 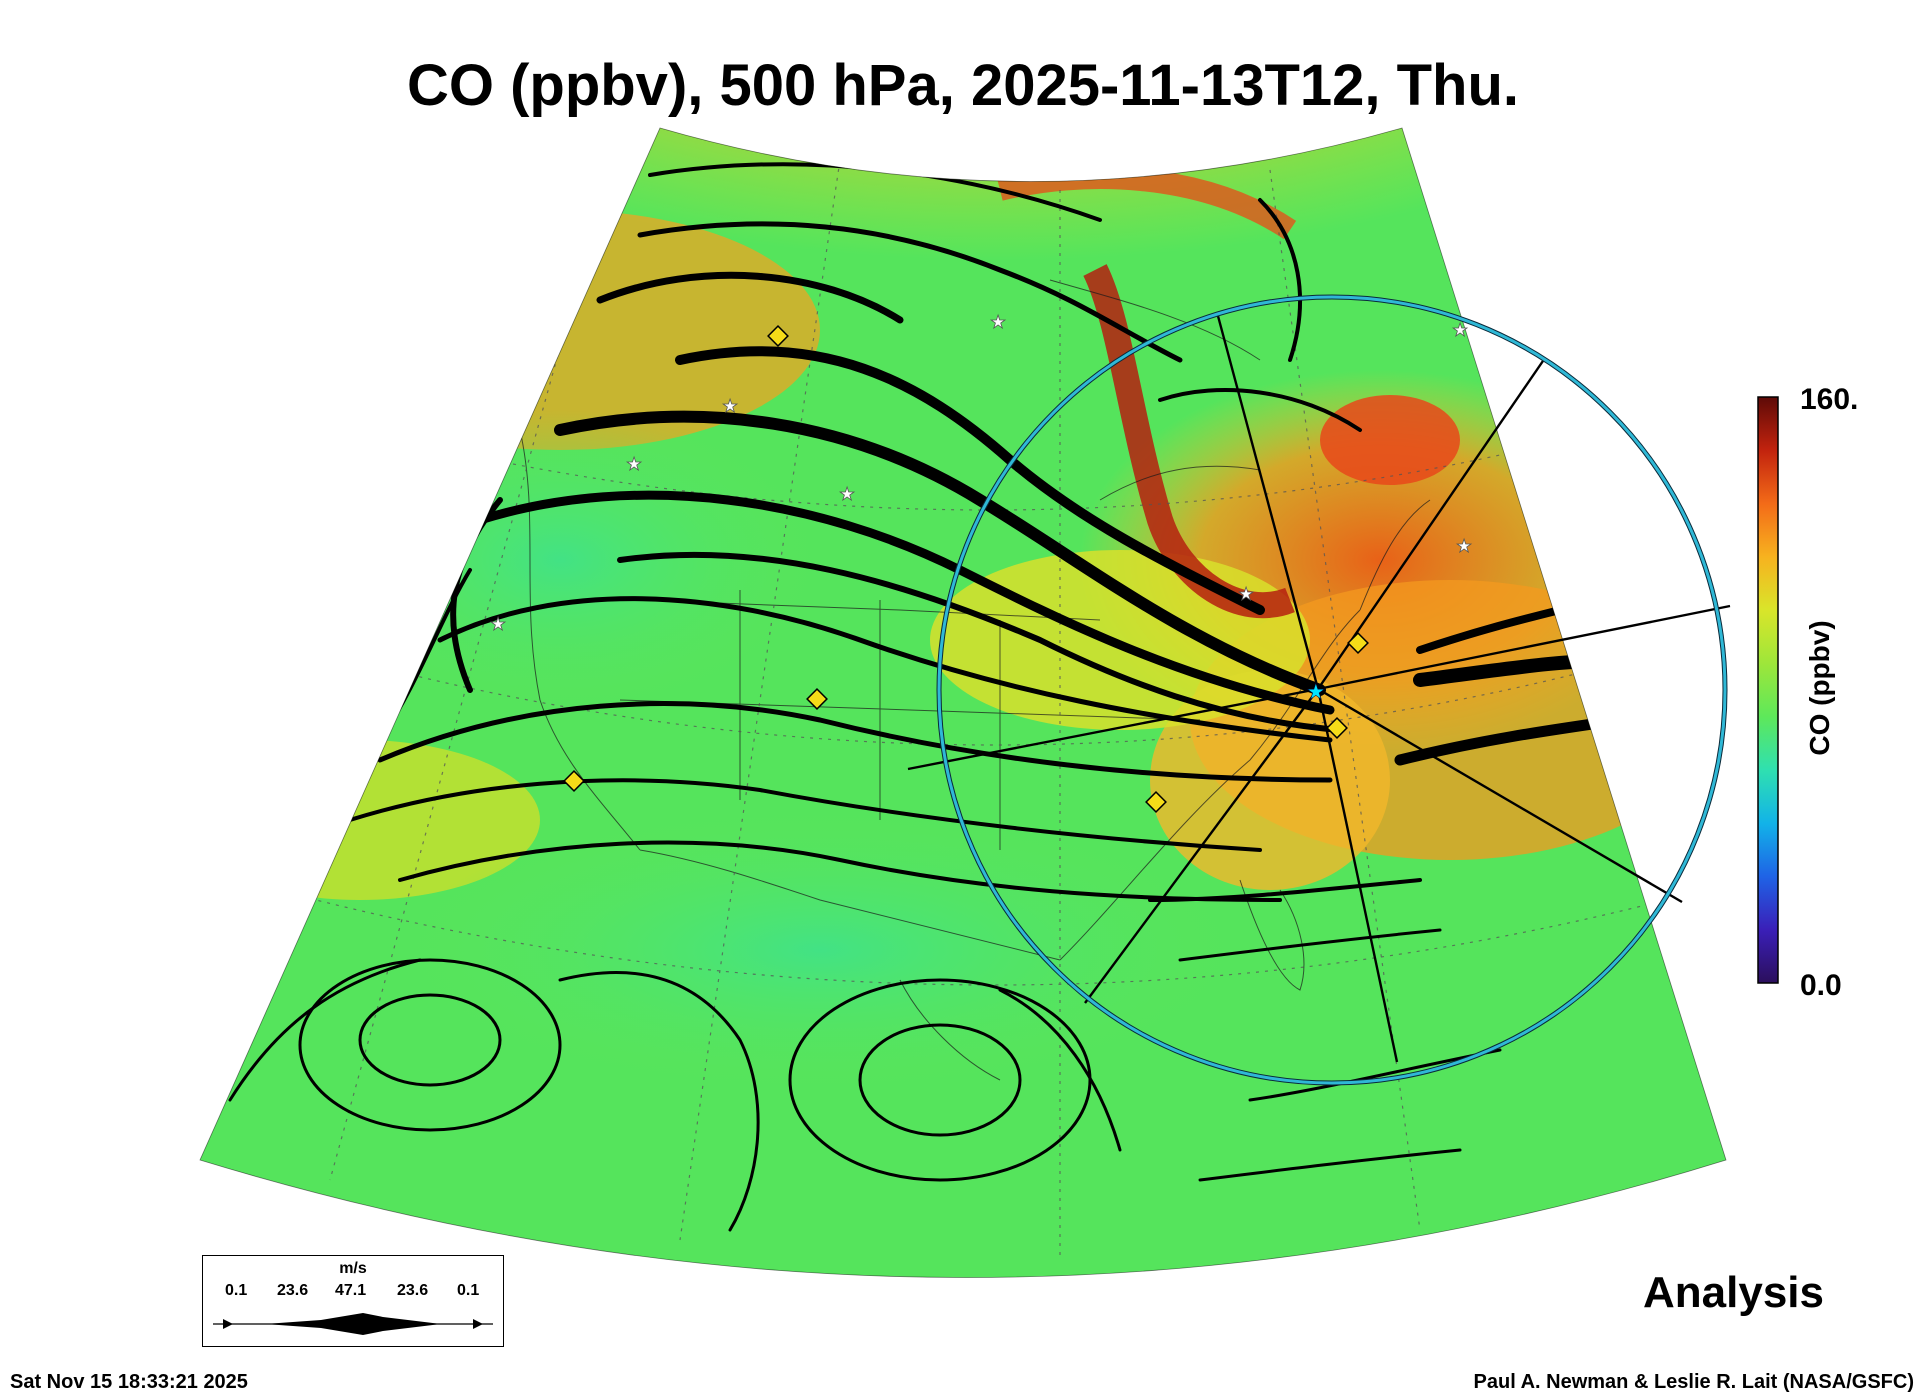 What do you see at coordinates (129, 1382) in the screenshot?
I see `footer-timestamp: Sat Nov 15 18:33:21 2025` at bounding box center [129, 1382].